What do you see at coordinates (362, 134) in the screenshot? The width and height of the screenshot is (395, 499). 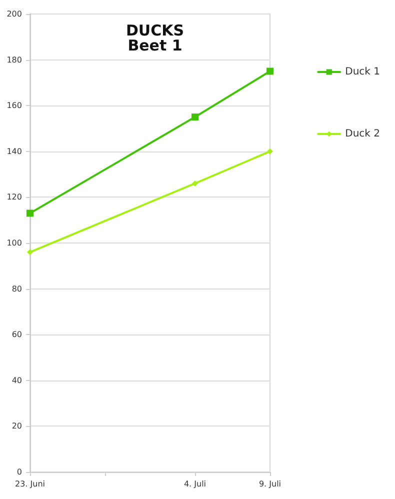 I see `legend-label: Duck 2` at bounding box center [362, 134].